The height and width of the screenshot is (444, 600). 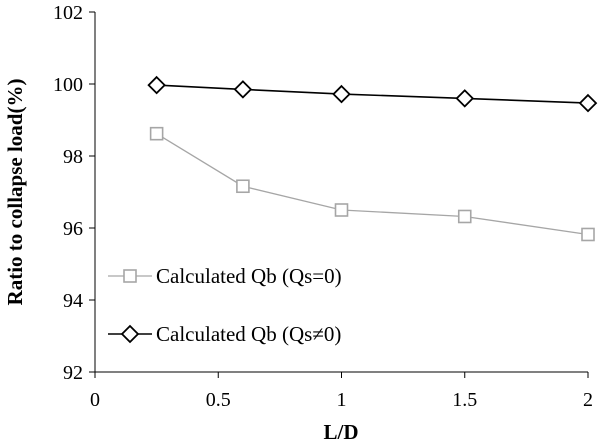 I want to click on y-tick-label: 92, so click(x=73, y=373).